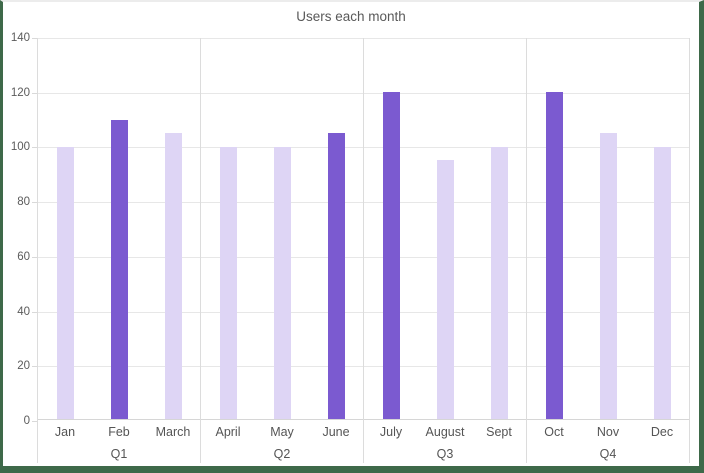  I want to click on month-label: August, so click(445, 432).